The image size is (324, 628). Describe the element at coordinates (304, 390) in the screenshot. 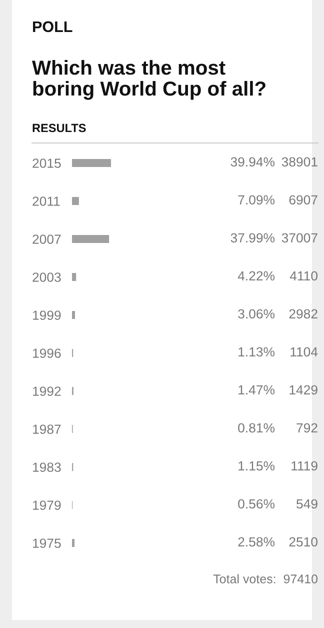

I see `text: 1429` at that location.